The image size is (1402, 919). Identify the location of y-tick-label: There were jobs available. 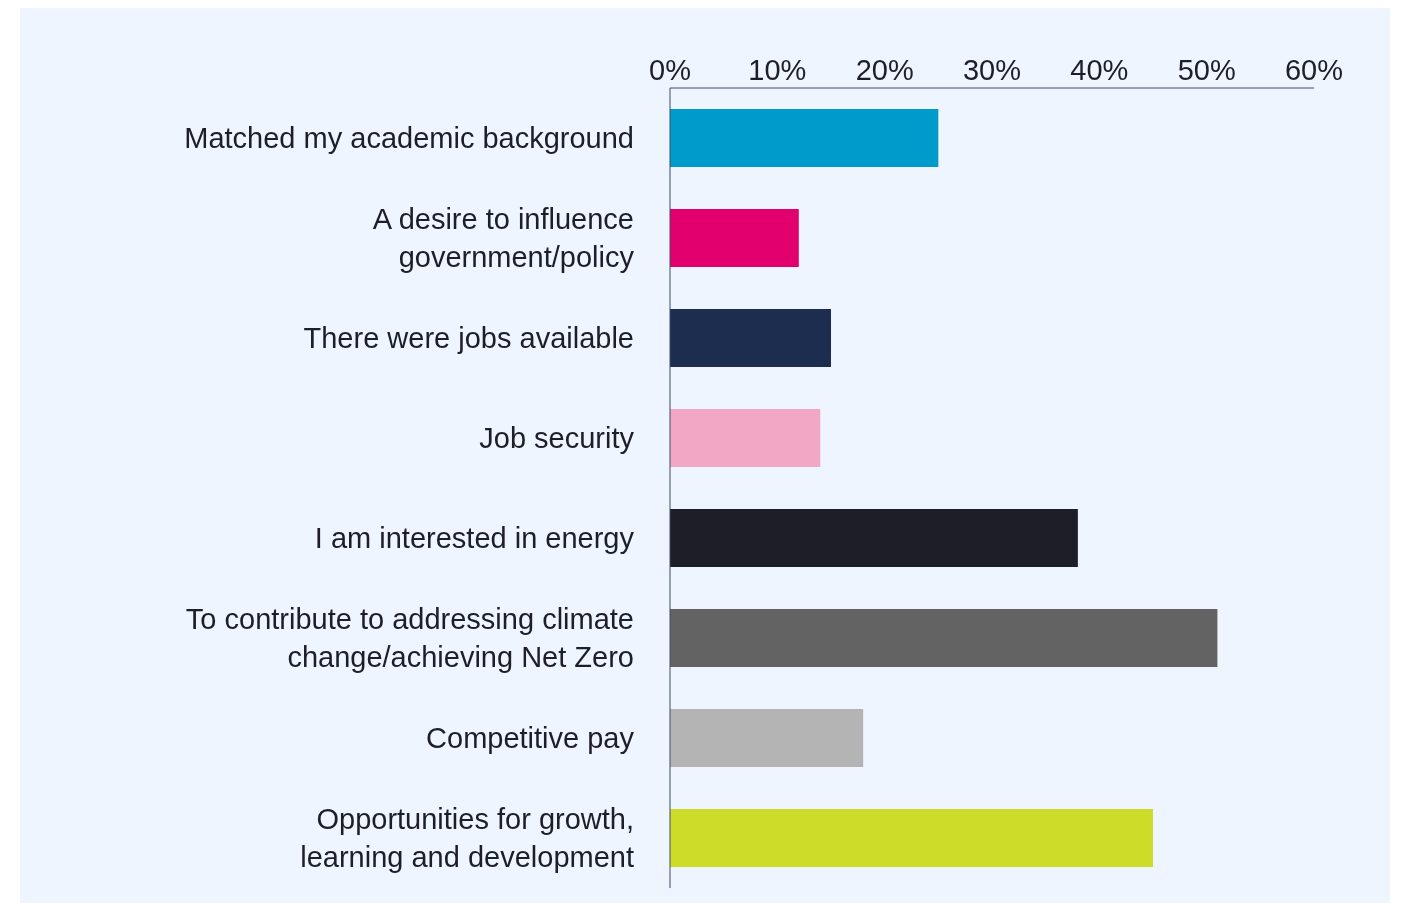
(468, 338).